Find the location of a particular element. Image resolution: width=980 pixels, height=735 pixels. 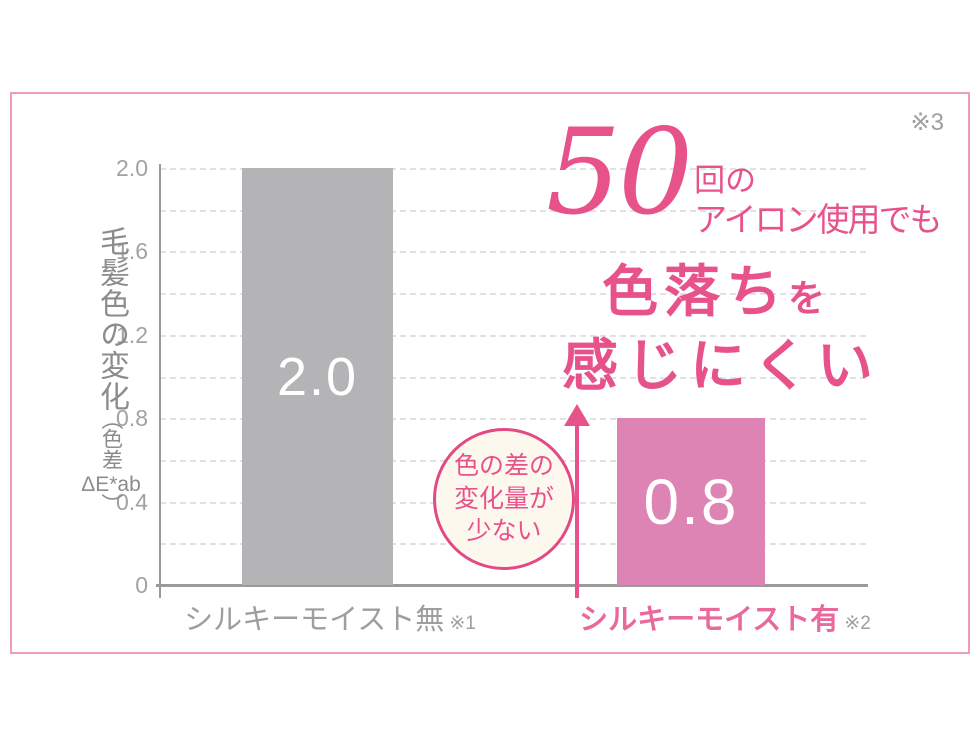

headline-row-1: 50 回の アイロン使用でも is located at coordinates (744, 172).